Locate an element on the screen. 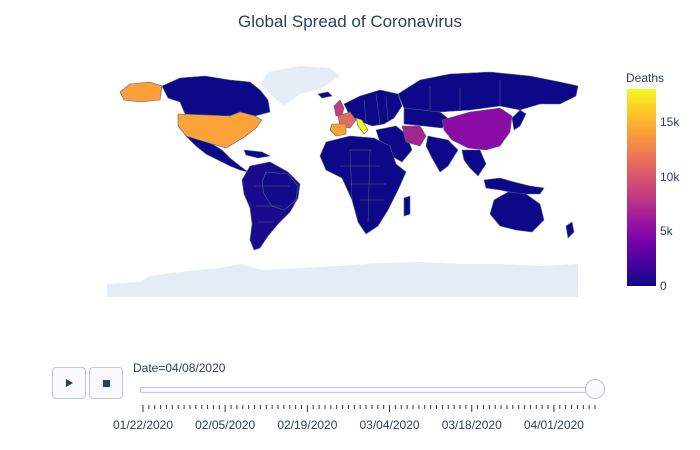  region-italy is located at coordinates (362, 126).